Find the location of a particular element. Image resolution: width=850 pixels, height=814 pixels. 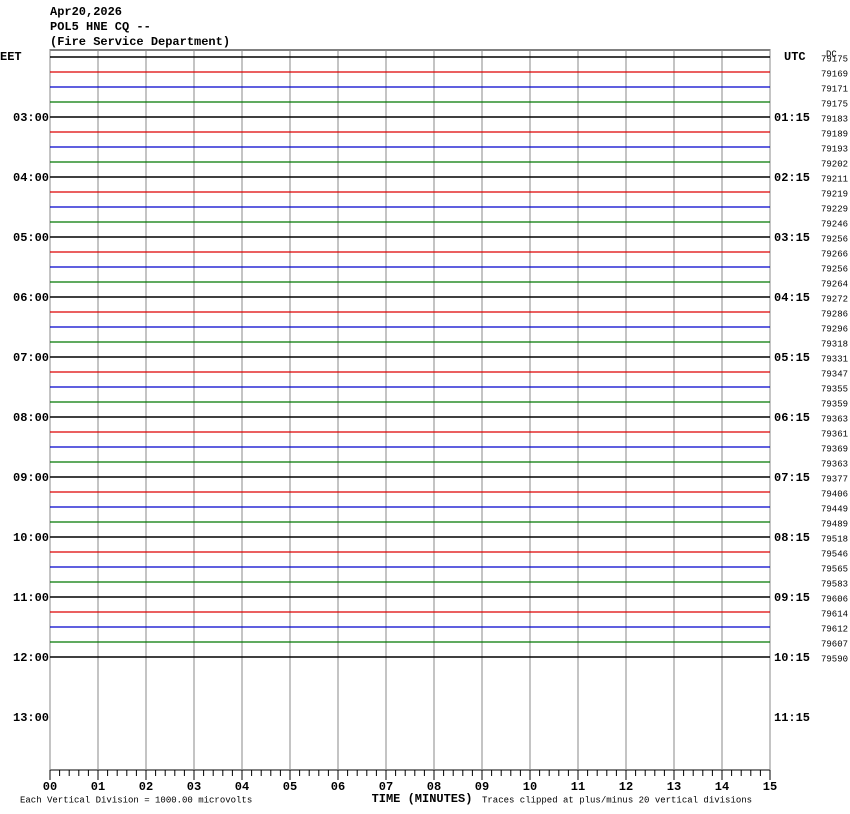

dc-value: 79331 is located at coordinates (834, 359).